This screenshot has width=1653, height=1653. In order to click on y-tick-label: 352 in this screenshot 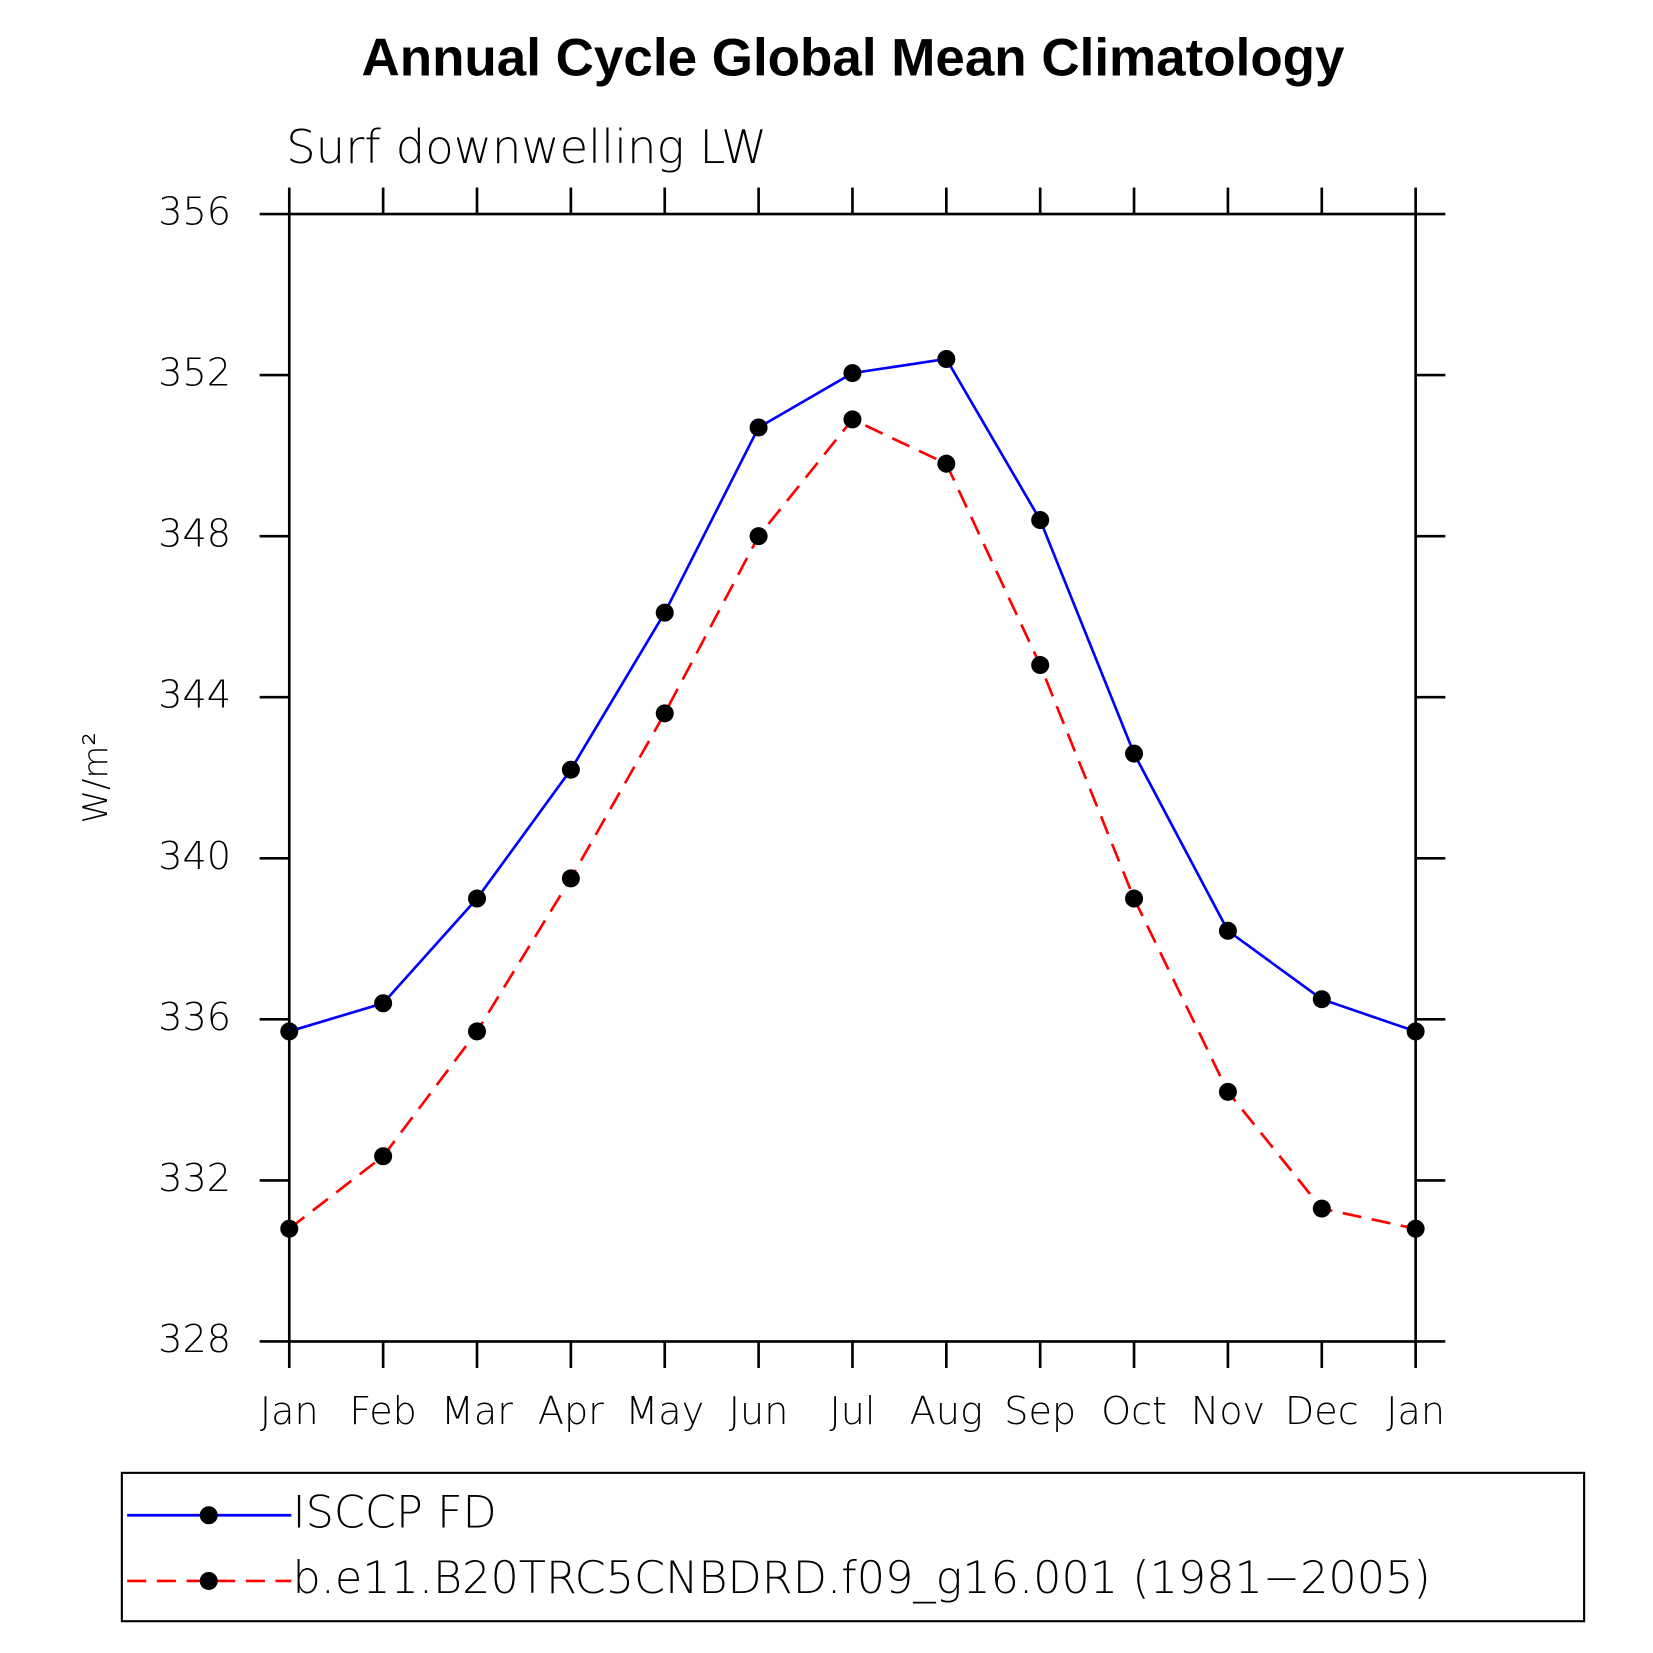, I will do `click(194, 373)`.